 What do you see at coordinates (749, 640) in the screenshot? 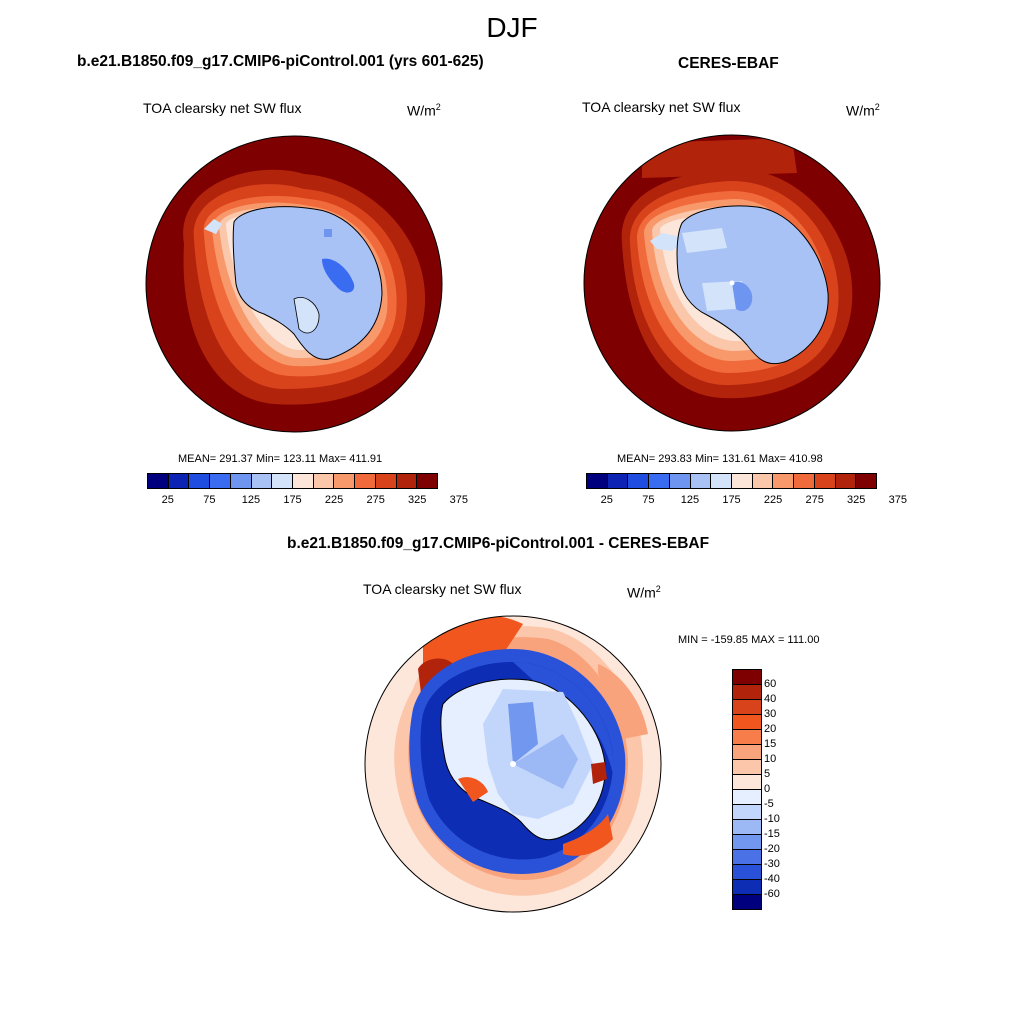
I see `diff-stats: MIN = -159.85 MAX = 111.00` at bounding box center [749, 640].